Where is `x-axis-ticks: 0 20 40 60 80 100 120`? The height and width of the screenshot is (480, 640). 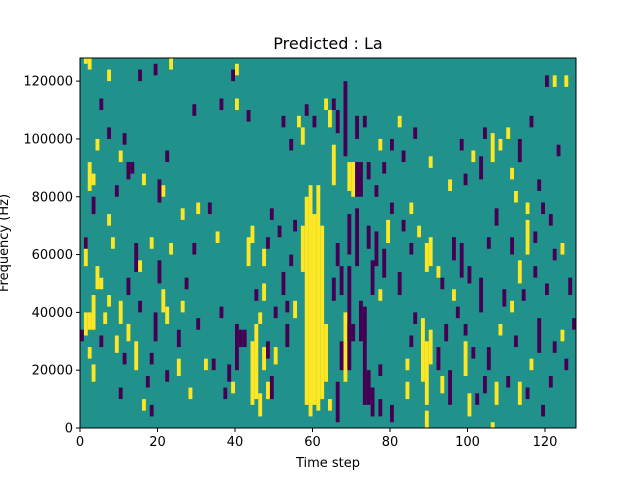 x-axis-ticks: 0 20 40 60 80 100 120 is located at coordinates (316, 439).